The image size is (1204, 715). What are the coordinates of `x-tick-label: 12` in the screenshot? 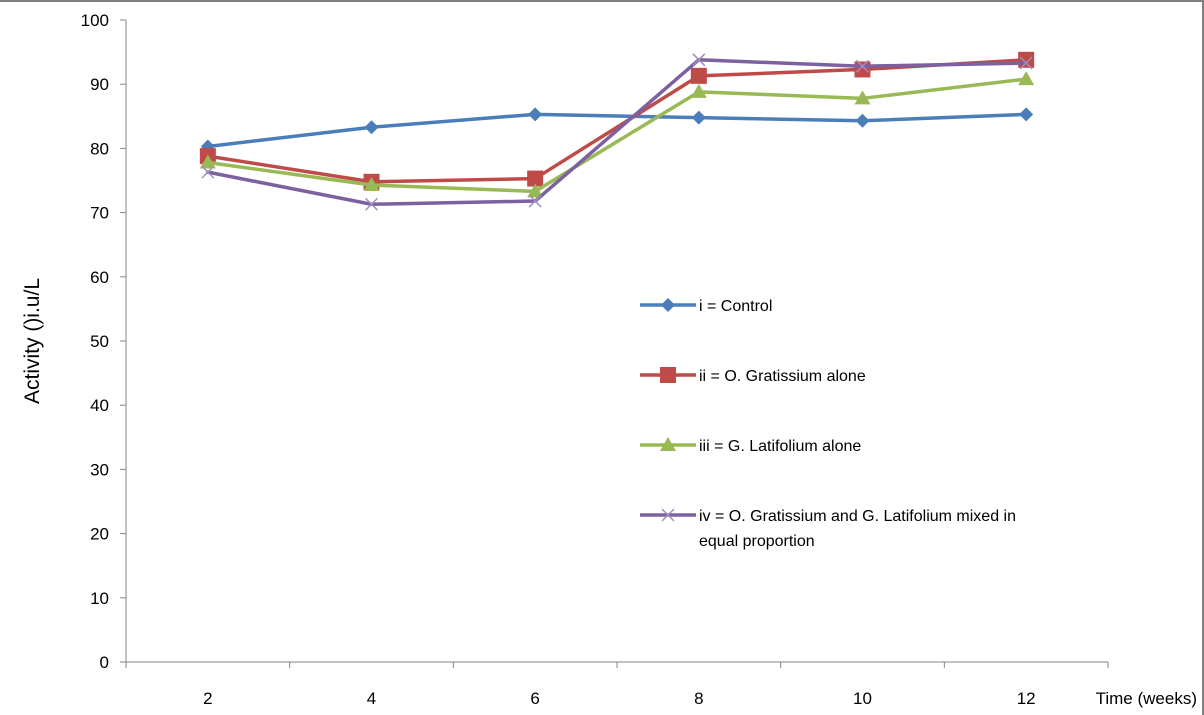 It's located at (1026, 698).